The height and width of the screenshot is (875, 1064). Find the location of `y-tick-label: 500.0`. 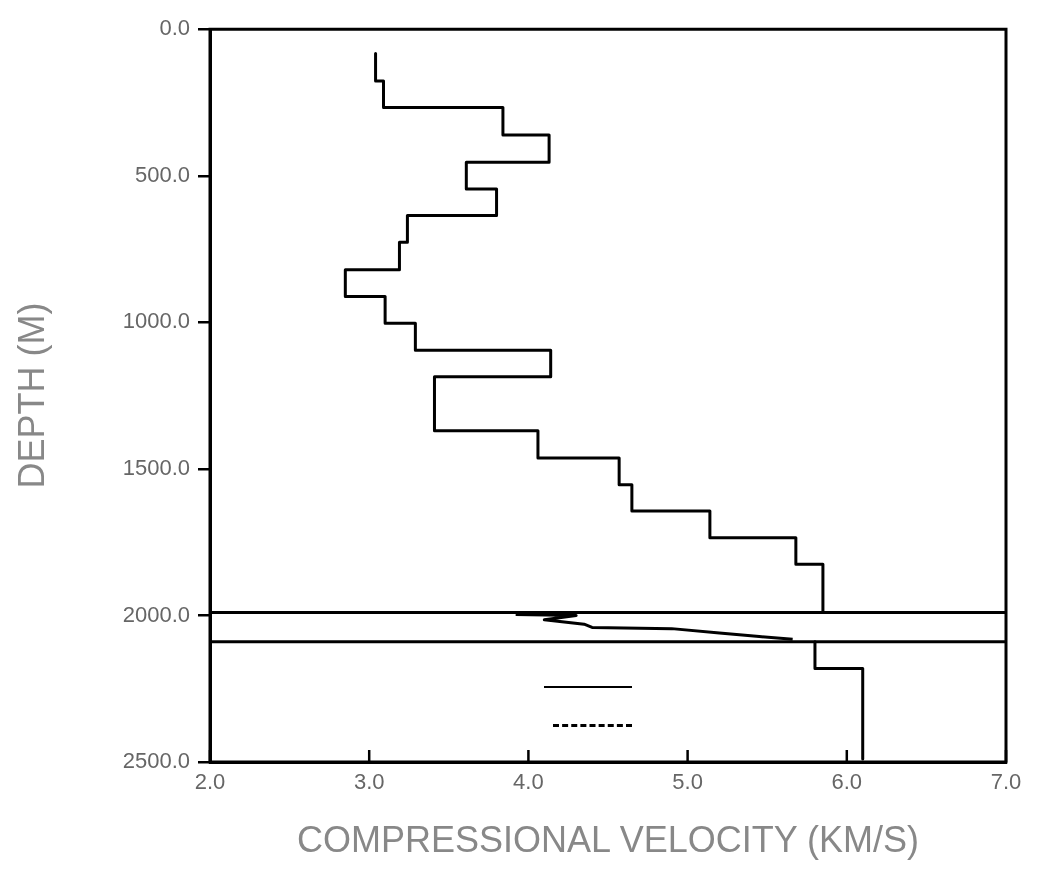

y-tick-label: 500.0 is located at coordinates (162, 174).